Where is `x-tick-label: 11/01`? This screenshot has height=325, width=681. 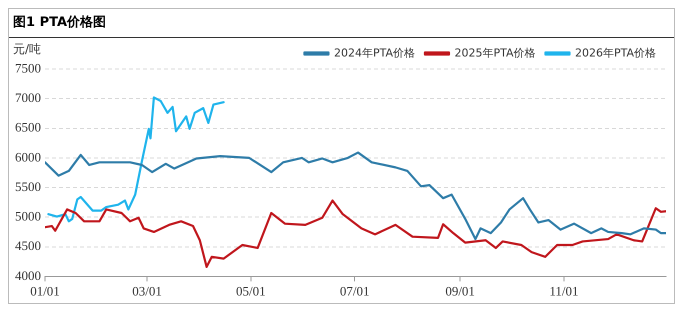
x-tick-label: 11/01 is located at coordinates (563, 291).